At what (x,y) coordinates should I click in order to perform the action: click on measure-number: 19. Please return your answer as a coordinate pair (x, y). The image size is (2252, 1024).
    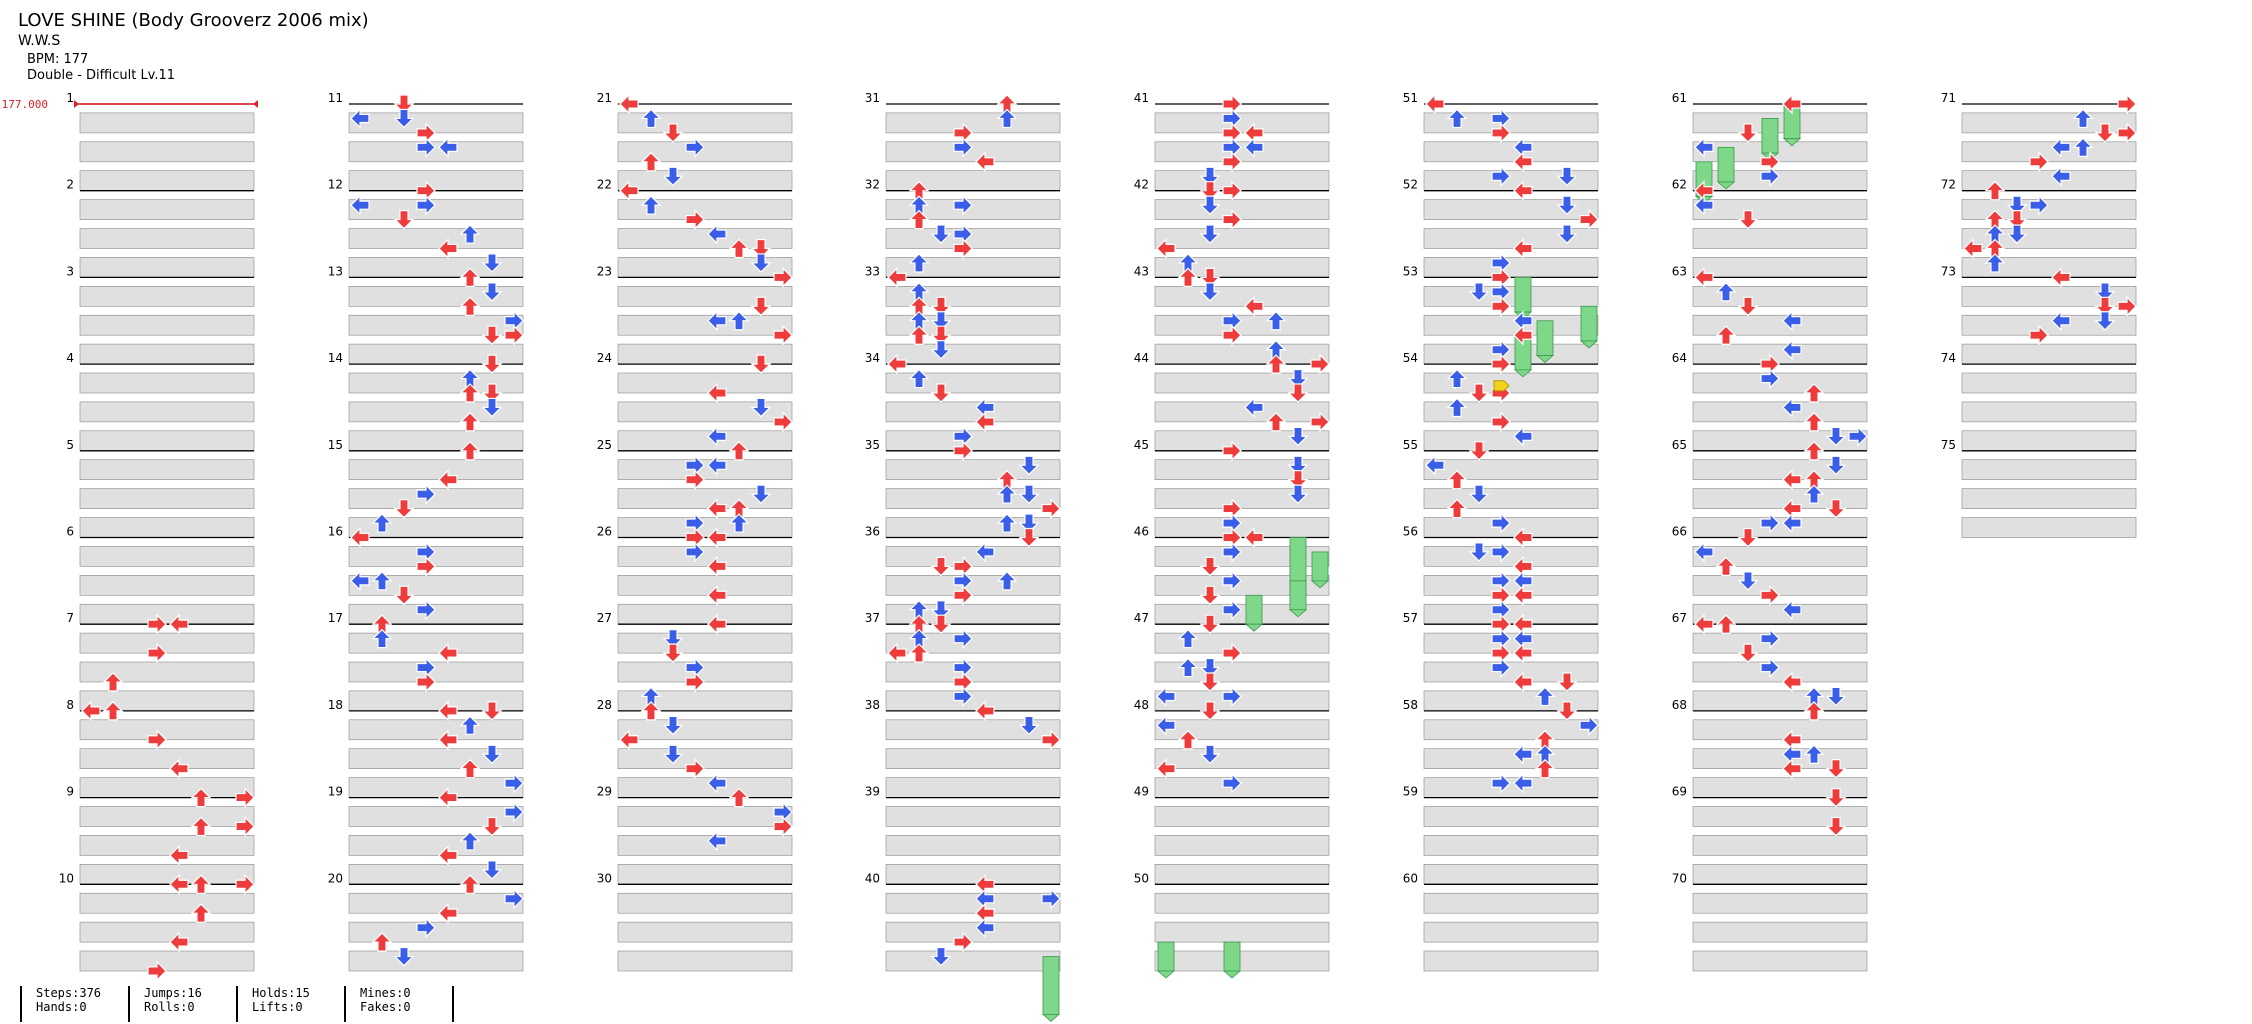
    Looking at the image, I should click on (335, 792).